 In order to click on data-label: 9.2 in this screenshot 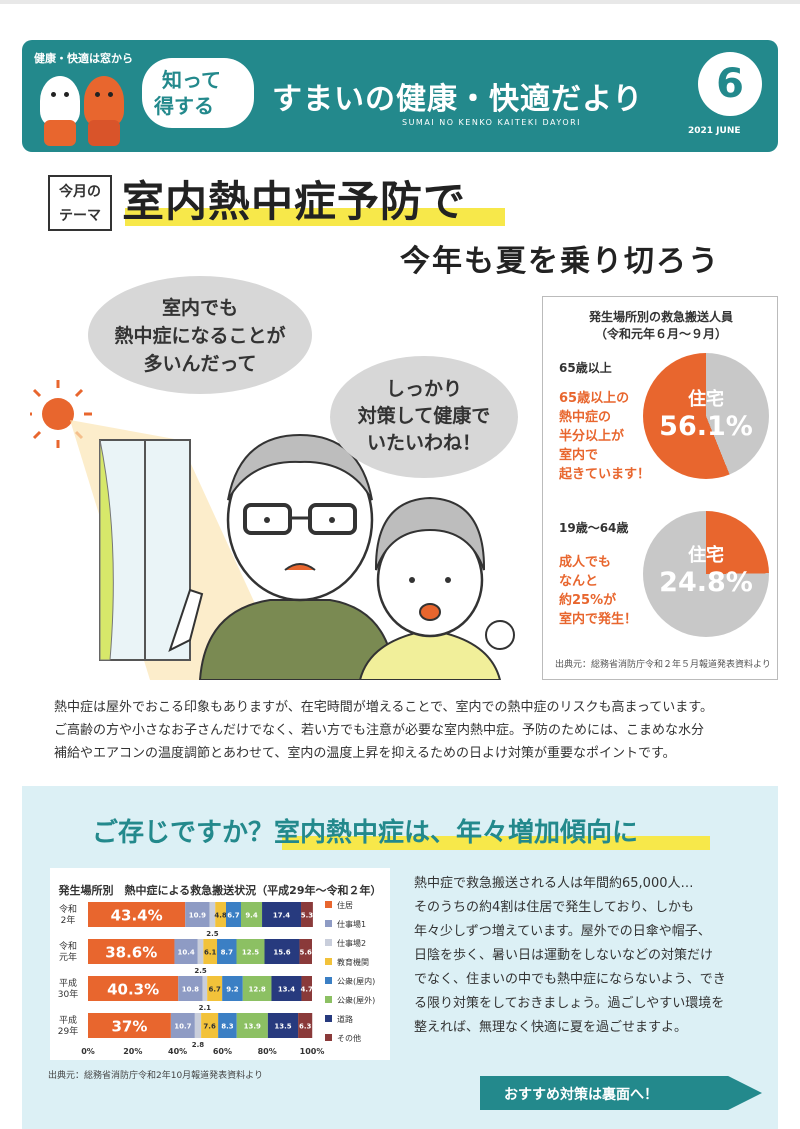, I will do `click(232, 990)`.